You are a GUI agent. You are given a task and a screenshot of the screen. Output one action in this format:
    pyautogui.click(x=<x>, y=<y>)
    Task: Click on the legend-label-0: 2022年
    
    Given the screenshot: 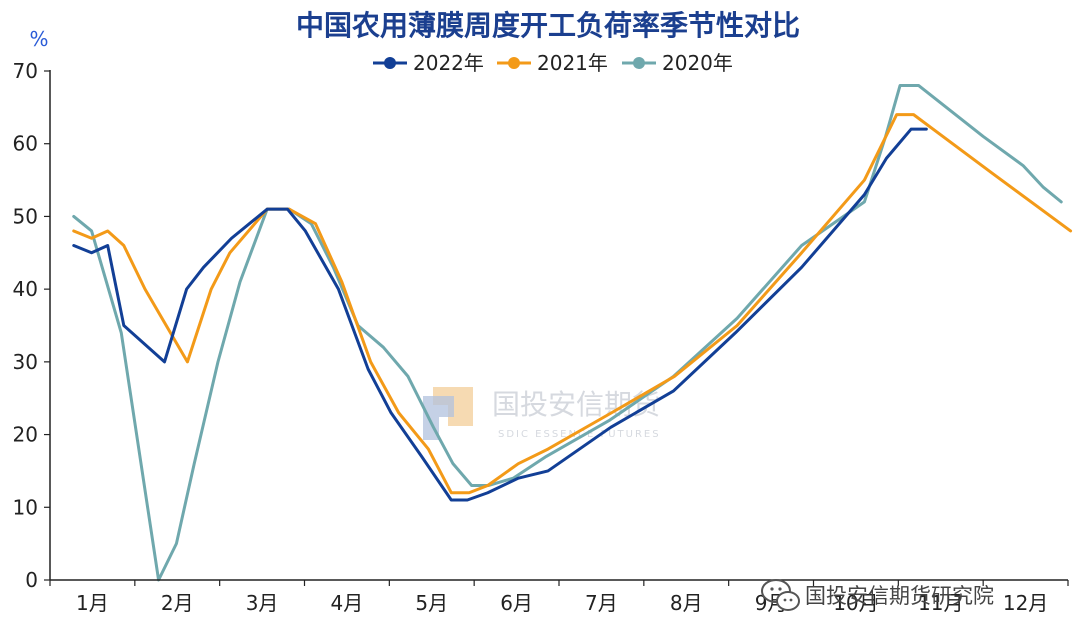 What is the action you would take?
    pyautogui.click(x=448, y=63)
    